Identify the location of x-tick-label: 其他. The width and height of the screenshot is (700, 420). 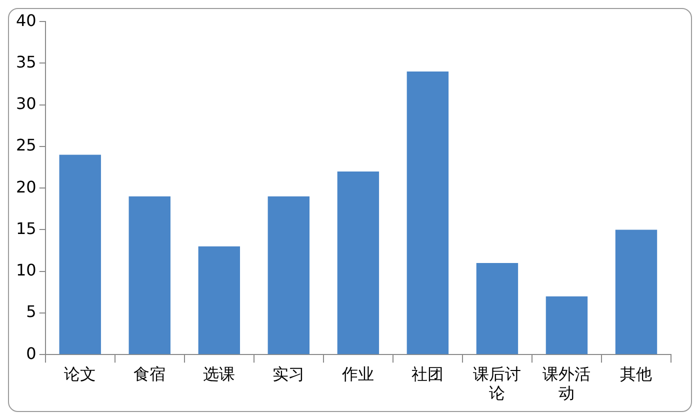
(636, 374).